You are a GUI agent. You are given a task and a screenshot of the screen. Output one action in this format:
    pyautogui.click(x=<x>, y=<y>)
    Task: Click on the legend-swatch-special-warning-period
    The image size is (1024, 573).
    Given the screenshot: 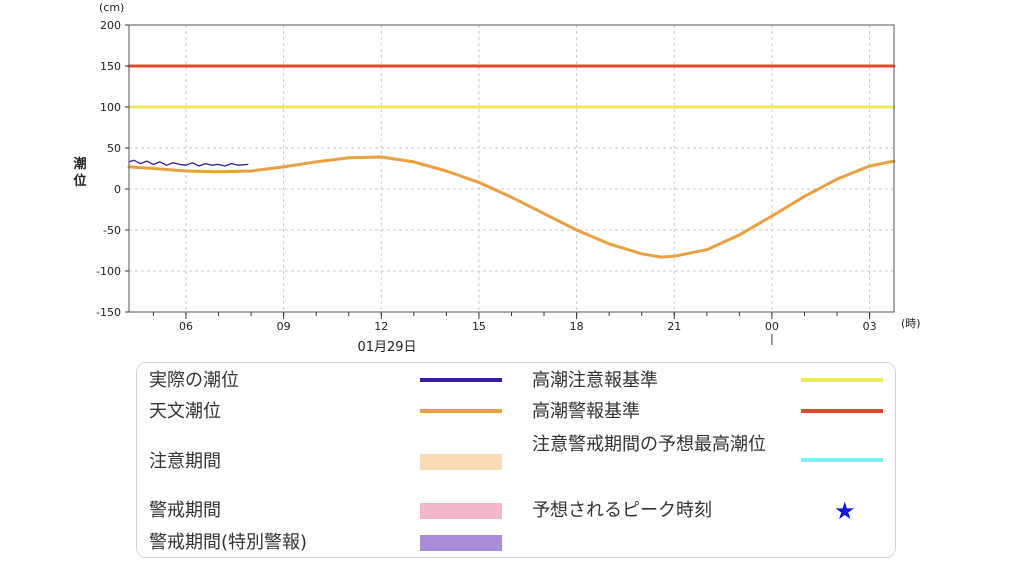 What is the action you would take?
    pyautogui.click(x=461, y=543)
    